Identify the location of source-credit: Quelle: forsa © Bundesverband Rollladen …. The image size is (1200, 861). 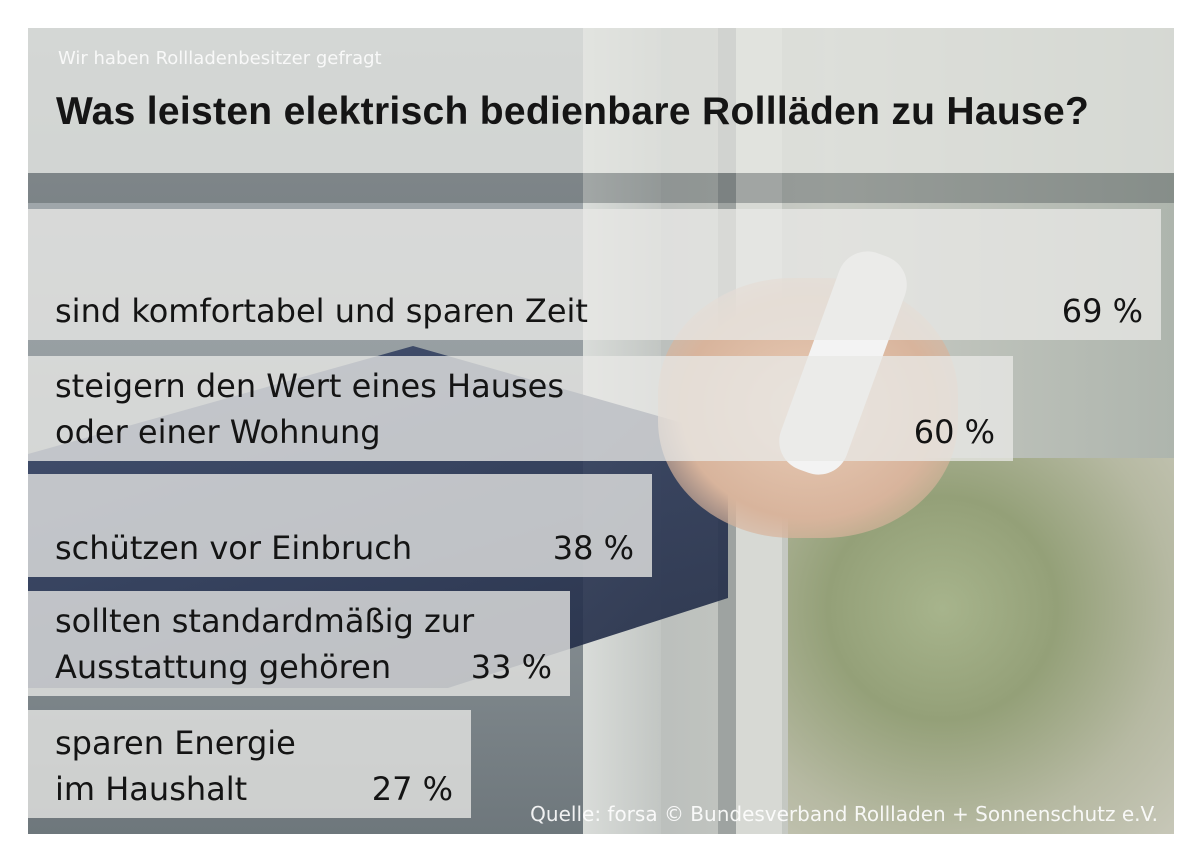
(844, 814).